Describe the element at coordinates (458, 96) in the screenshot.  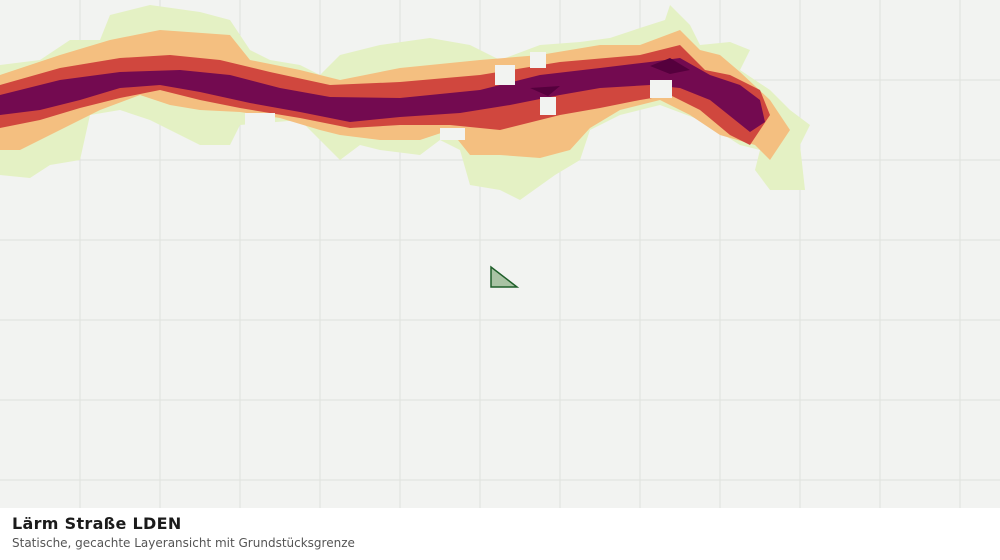
I see `building-gaps` at that location.